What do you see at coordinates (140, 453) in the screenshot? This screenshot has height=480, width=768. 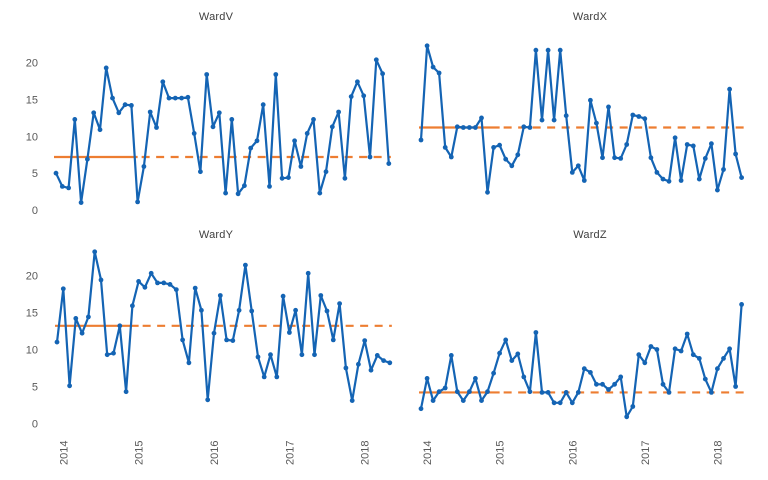 I see `x-tick-label: 2015` at bounding box center [140, 453].